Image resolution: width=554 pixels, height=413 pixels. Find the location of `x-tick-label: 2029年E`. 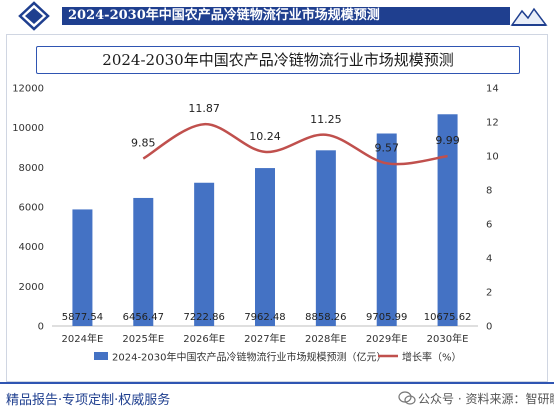

x-tick-label: 2029年E is located at coordinates (387, 338).